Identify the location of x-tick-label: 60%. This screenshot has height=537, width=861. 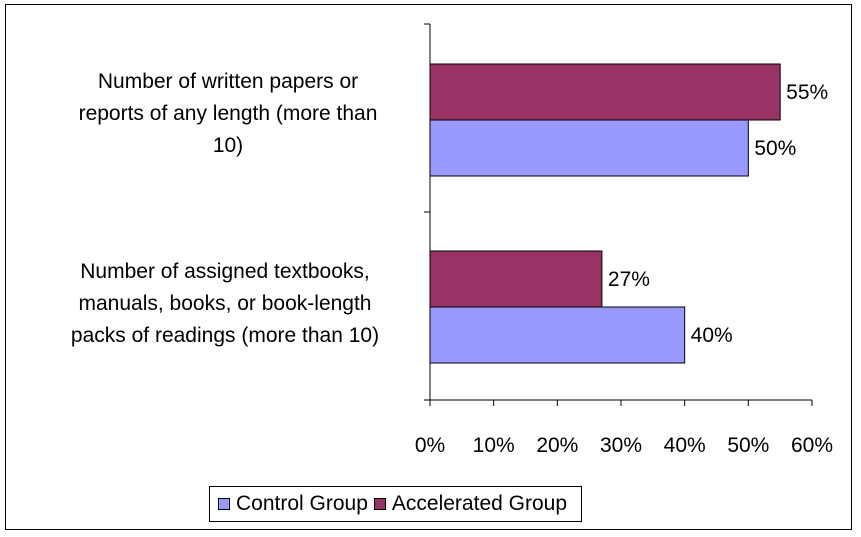
(812, 445).